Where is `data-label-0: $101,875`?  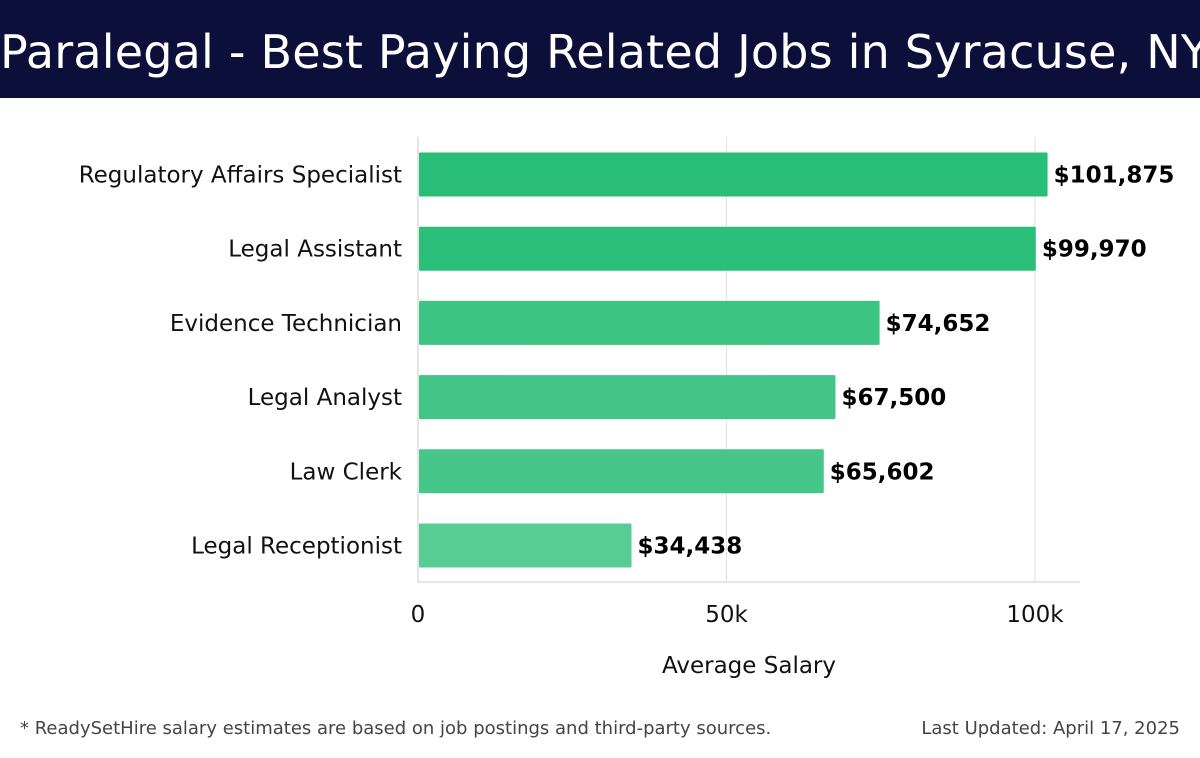 data-label-0: $101,875 is located at coordinates (1114, 176).